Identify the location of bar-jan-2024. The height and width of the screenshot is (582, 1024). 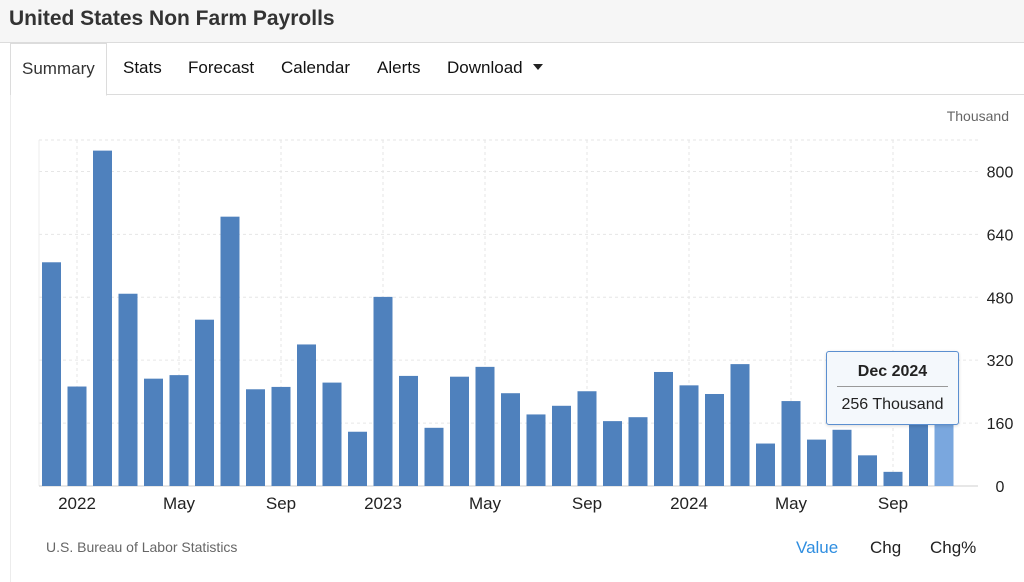
(663, 428).